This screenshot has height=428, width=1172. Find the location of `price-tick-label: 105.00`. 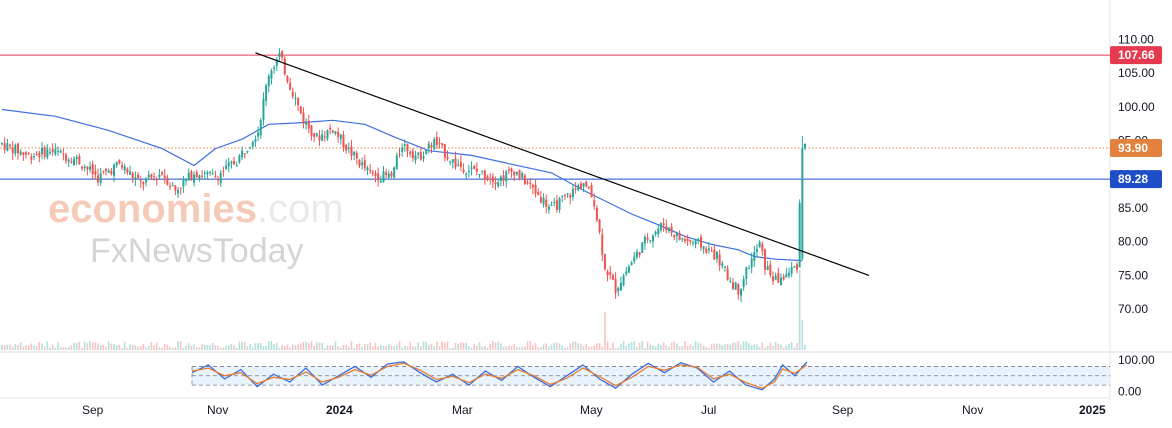

price-tick-label: 105.00 is located at coordinates (1136, 73).